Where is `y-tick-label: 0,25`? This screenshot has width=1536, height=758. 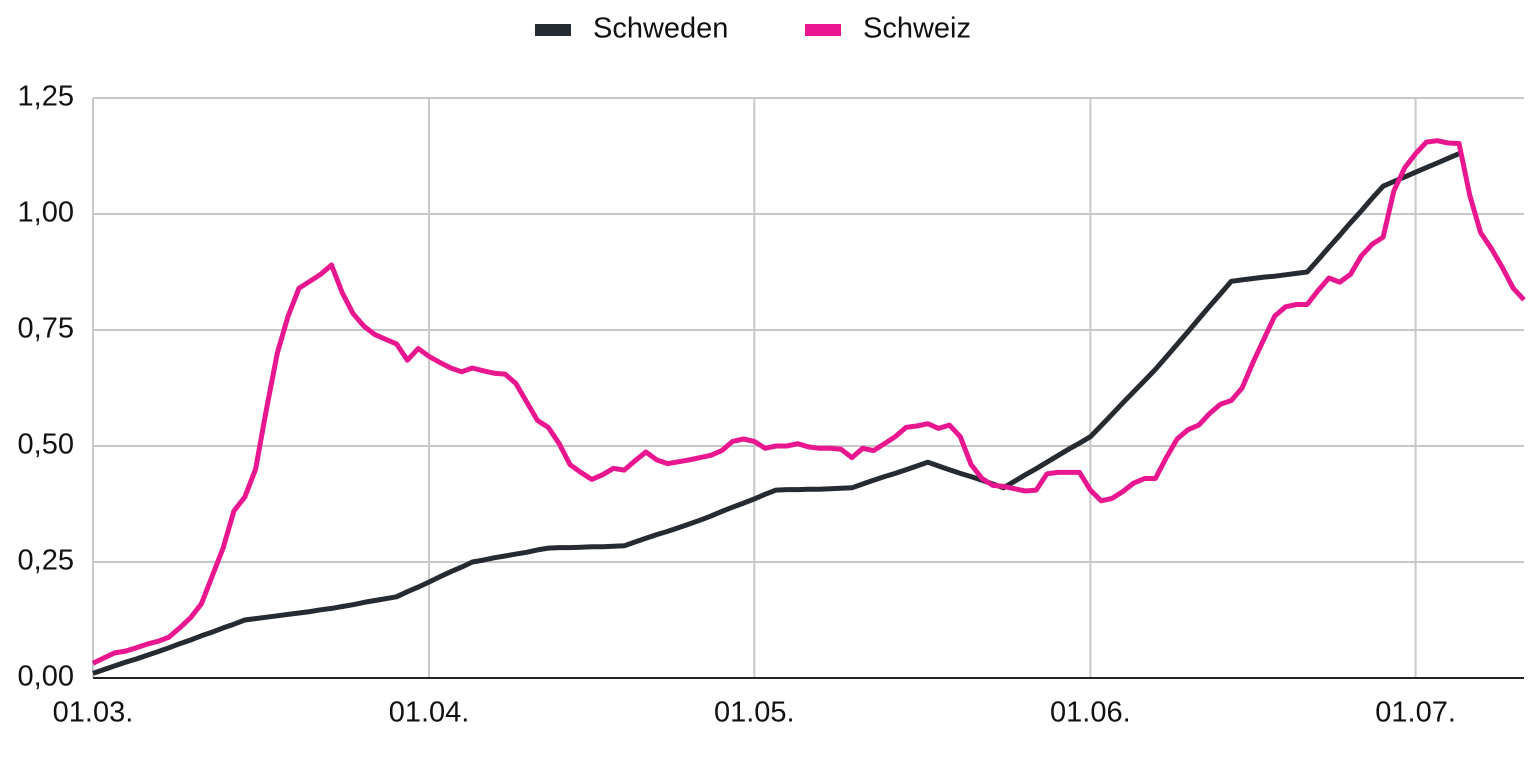
y-tick-label: 0,25 is located at coordinates (46, 561).